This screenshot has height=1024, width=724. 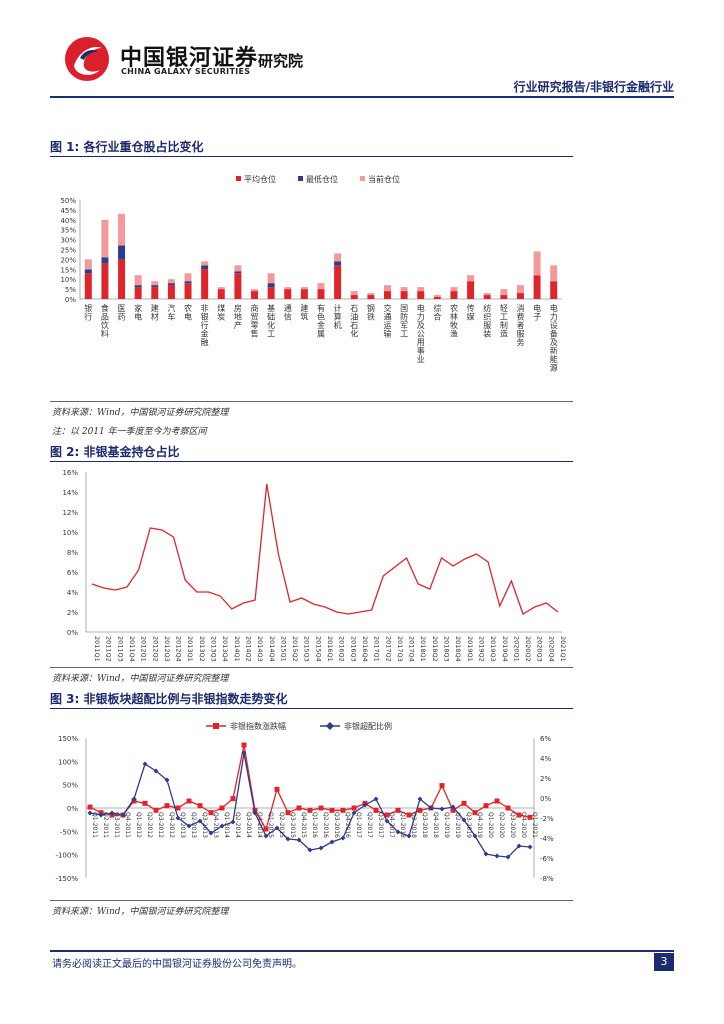 What do you see at coordinates (87, 59) in the screenshot?
I see `galaxy-logo-icon` at bounding box center [87, 59].